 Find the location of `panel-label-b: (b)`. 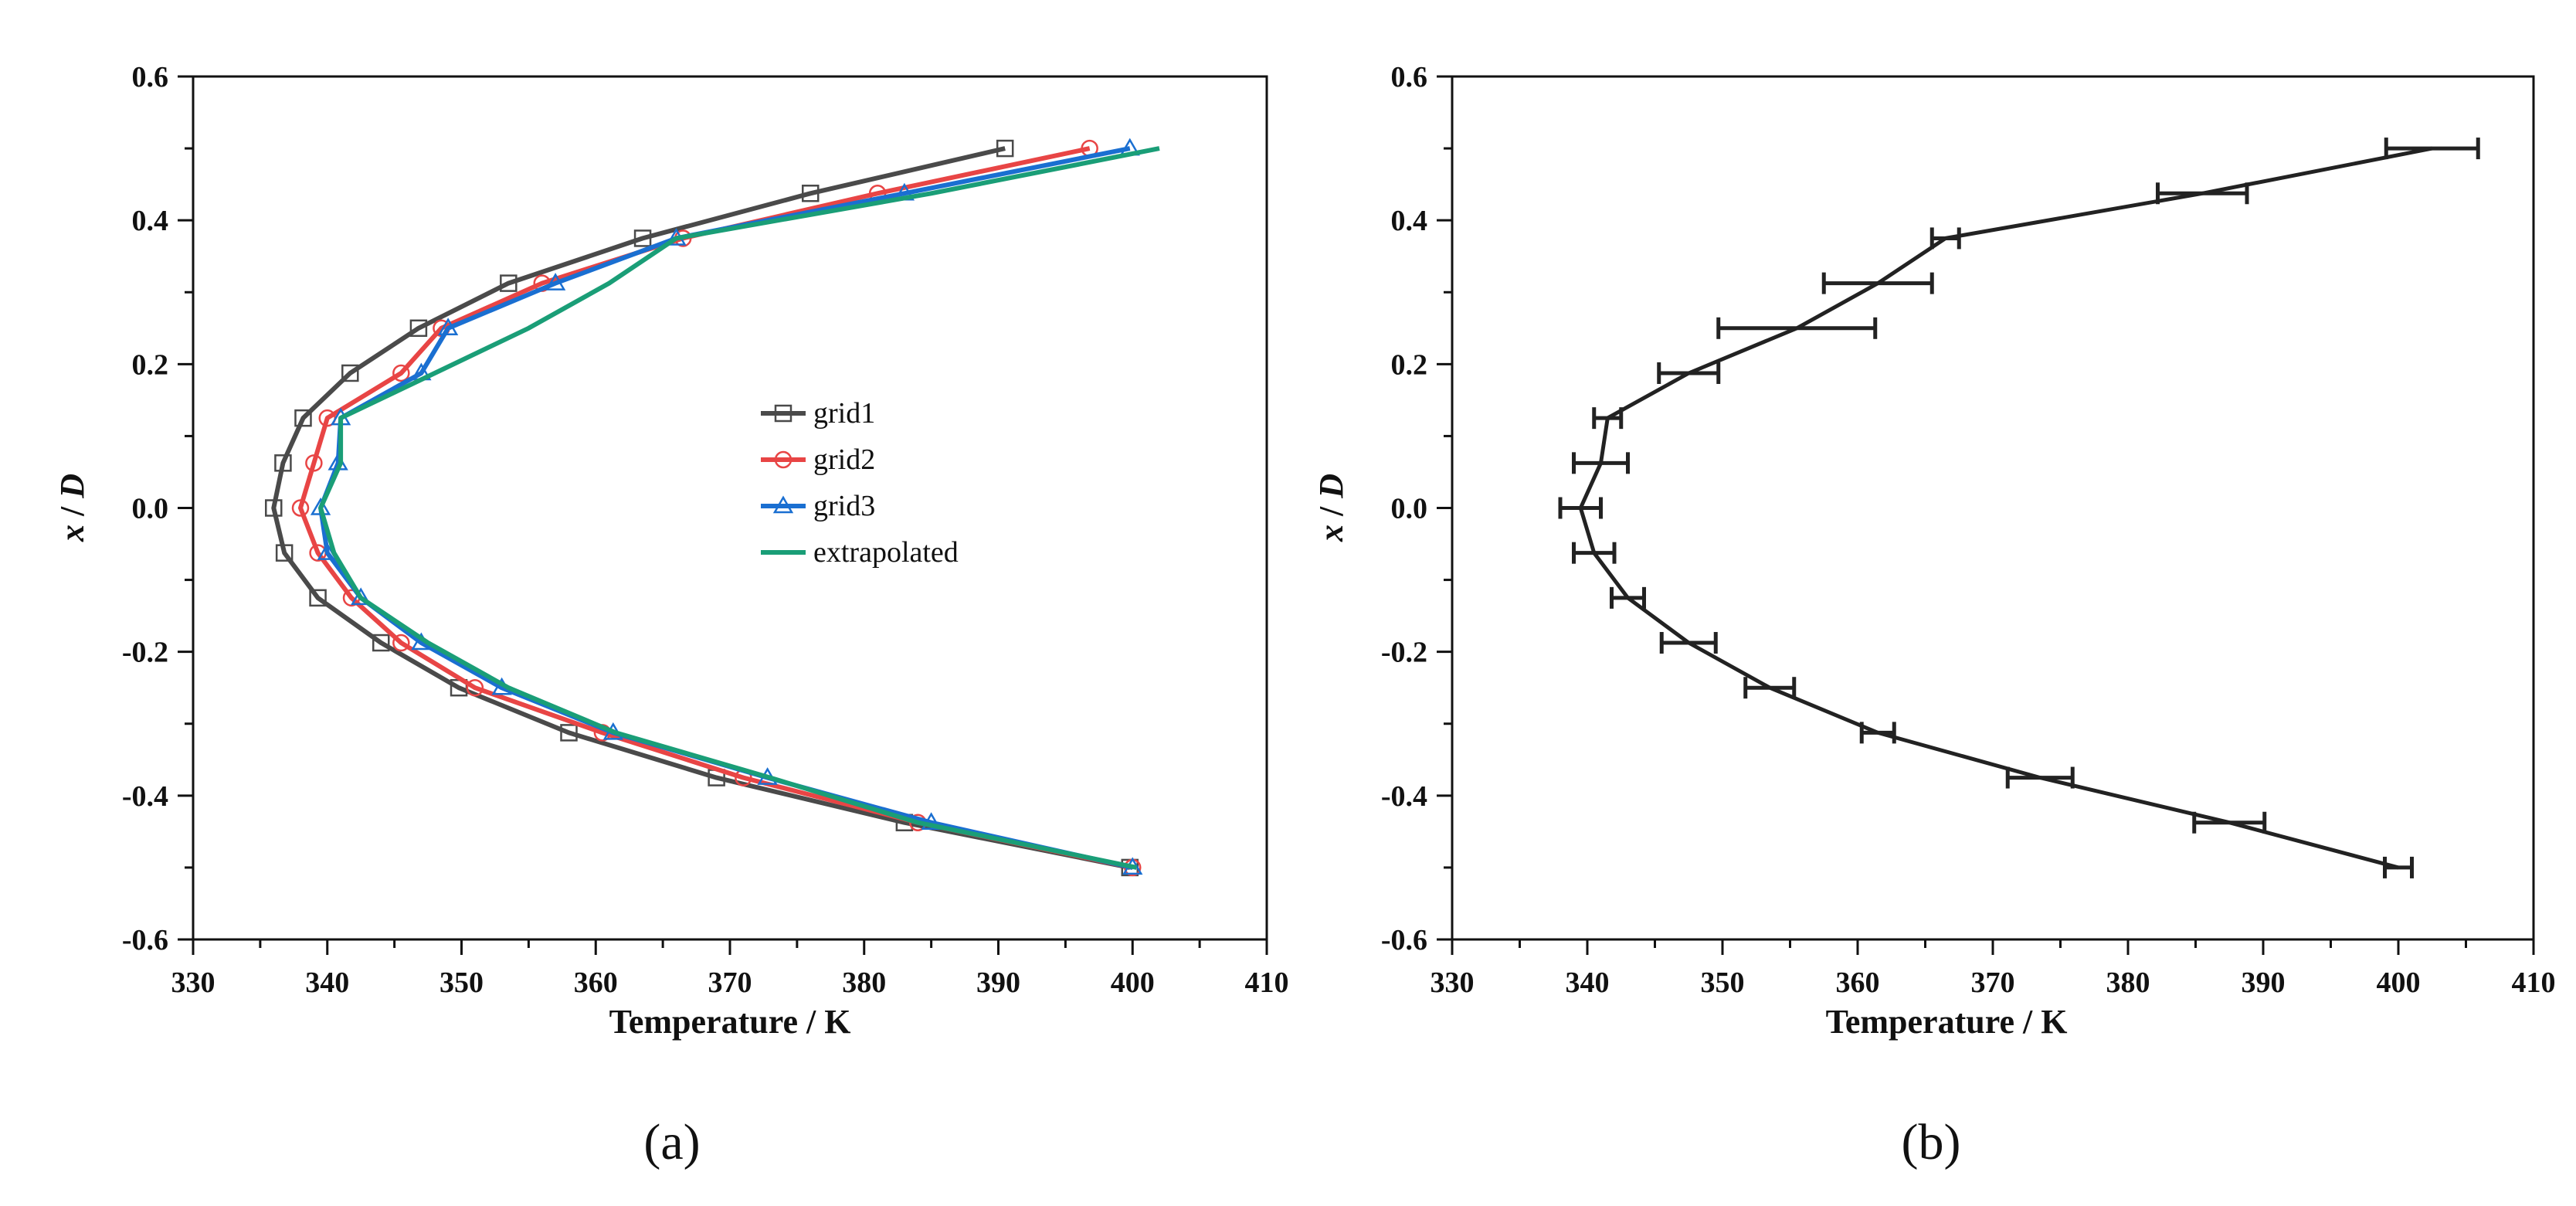

panel-label-b: (b) is located at coordinates (1932, 1142).